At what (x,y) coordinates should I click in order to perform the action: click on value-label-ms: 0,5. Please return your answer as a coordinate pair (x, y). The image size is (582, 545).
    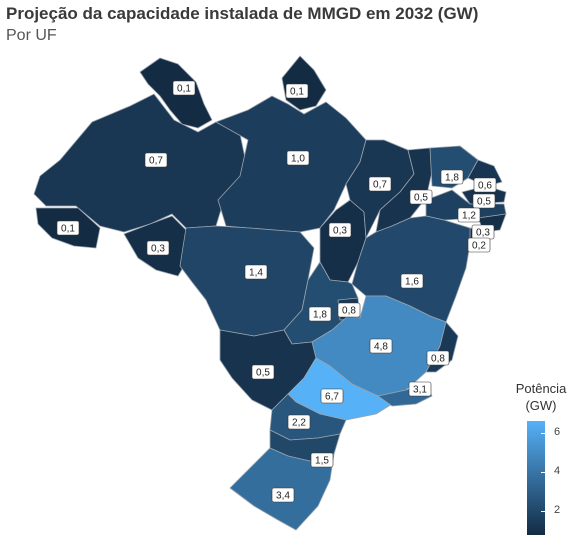
    Looking at the image, I should click on (263, 373).